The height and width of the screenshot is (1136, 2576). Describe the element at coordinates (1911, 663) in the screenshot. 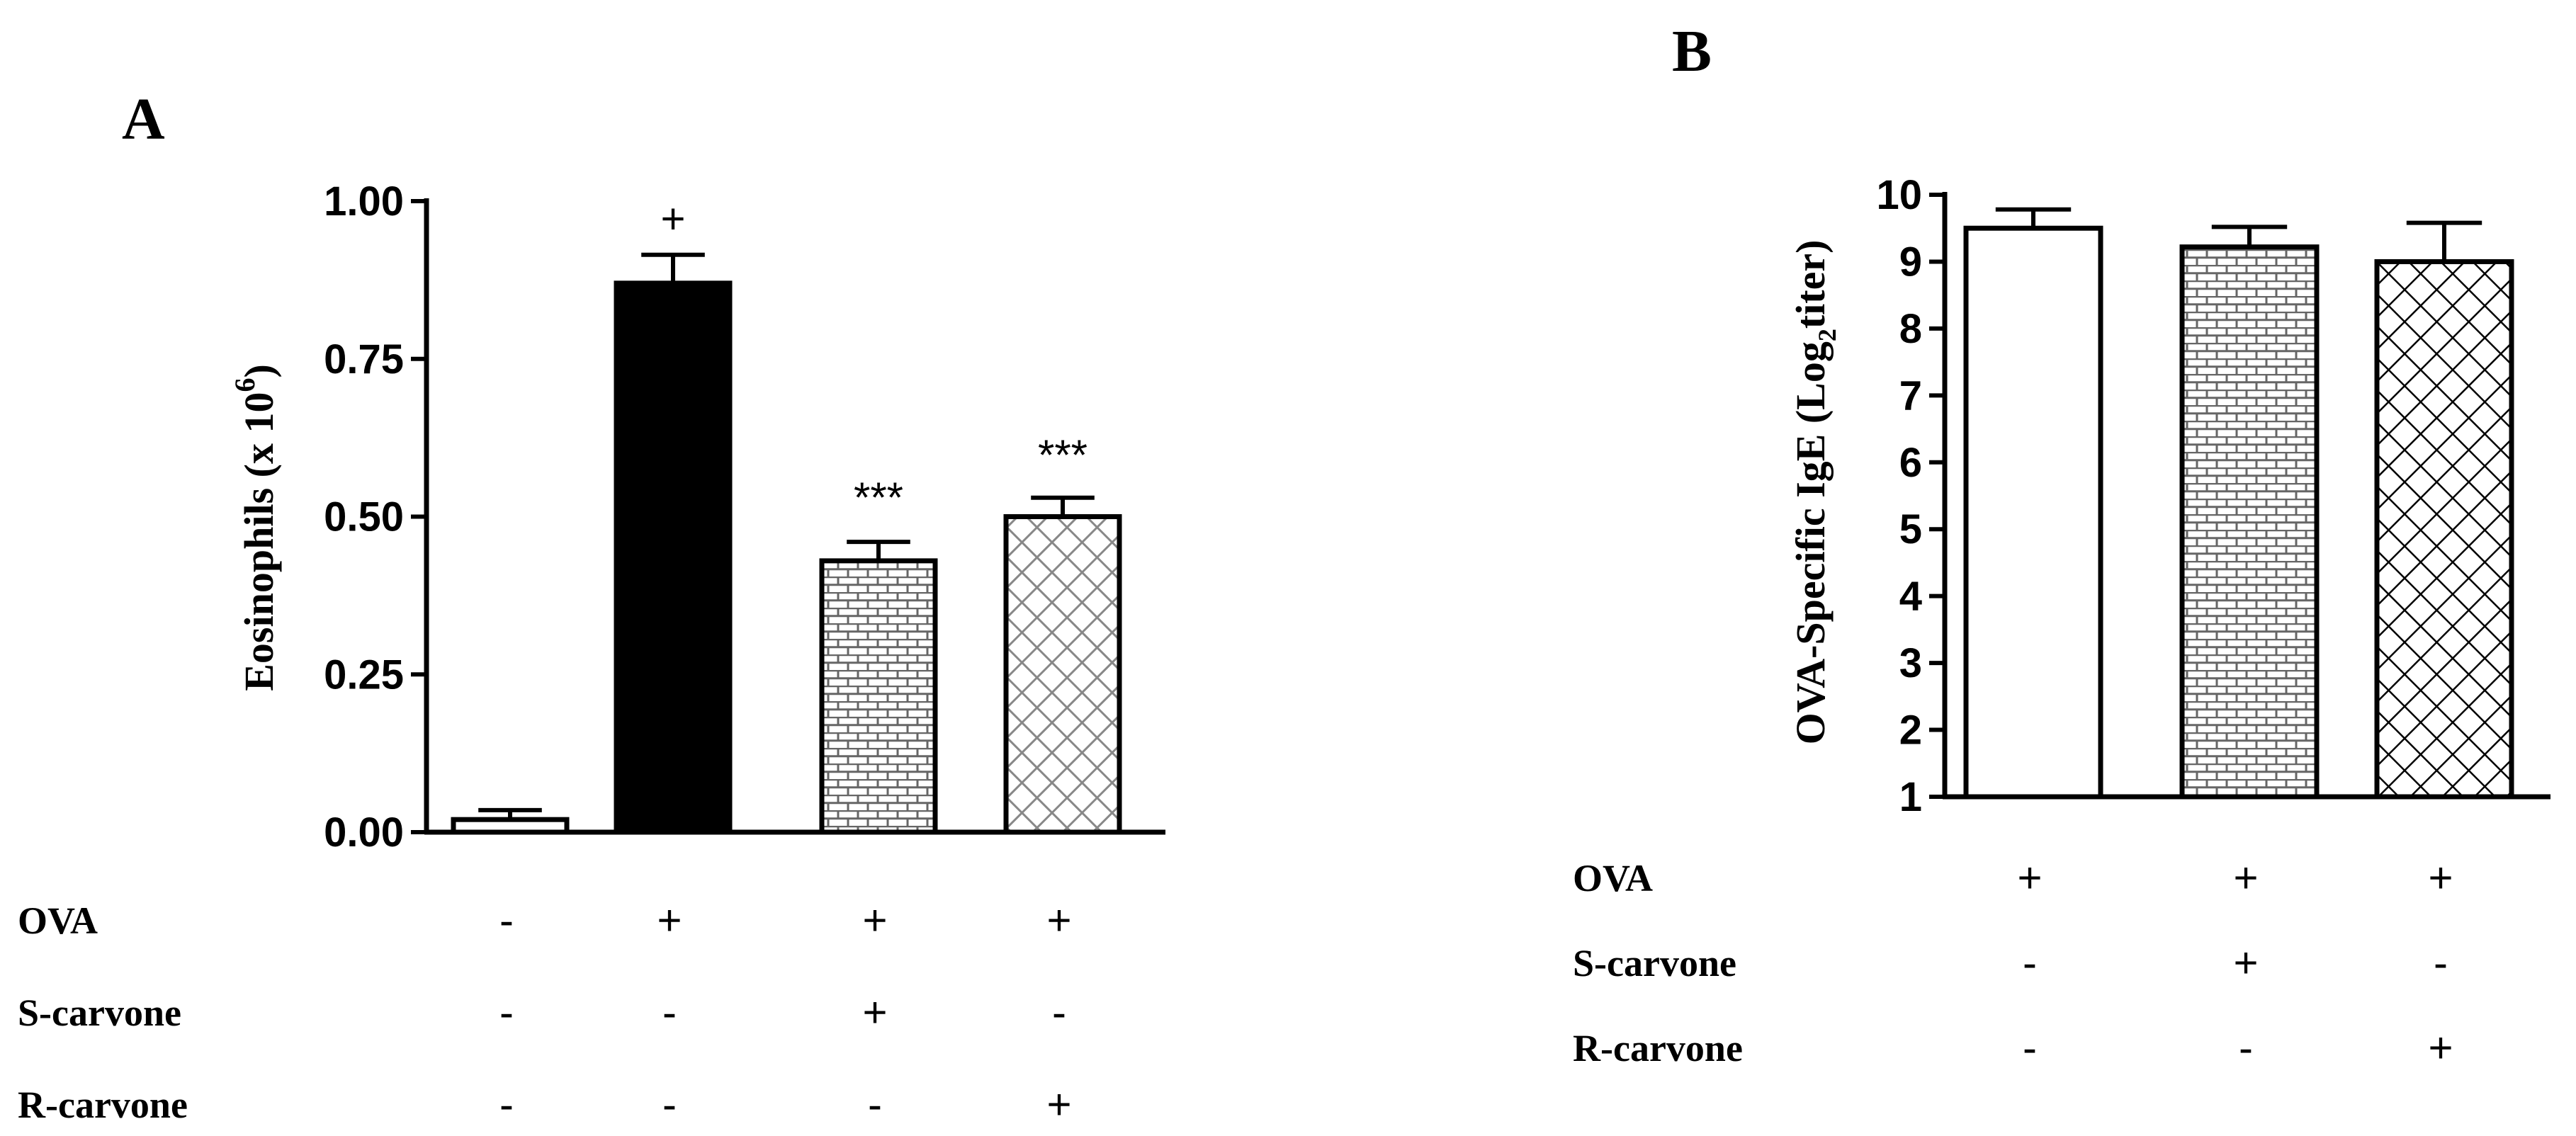

I see `panel-b-y-tick-label: 3` at that location.